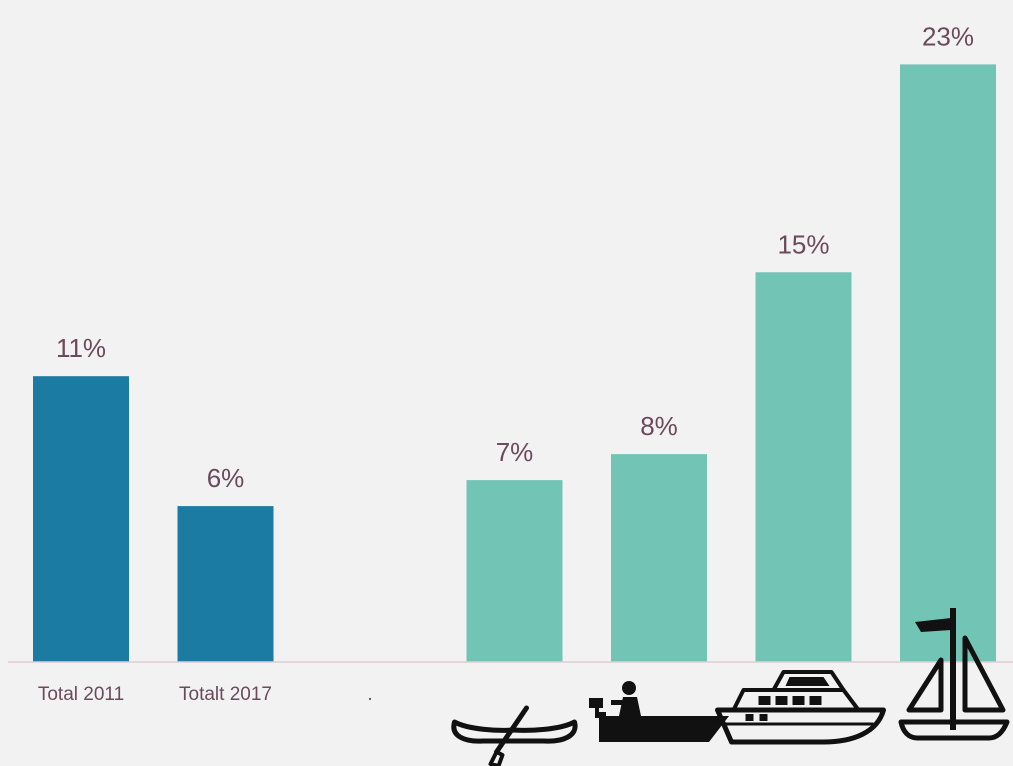  What do you see at coordinates (515, 452) in the screenshot?
I see `value-label-3: 7%` at bounding box center [515, 452].